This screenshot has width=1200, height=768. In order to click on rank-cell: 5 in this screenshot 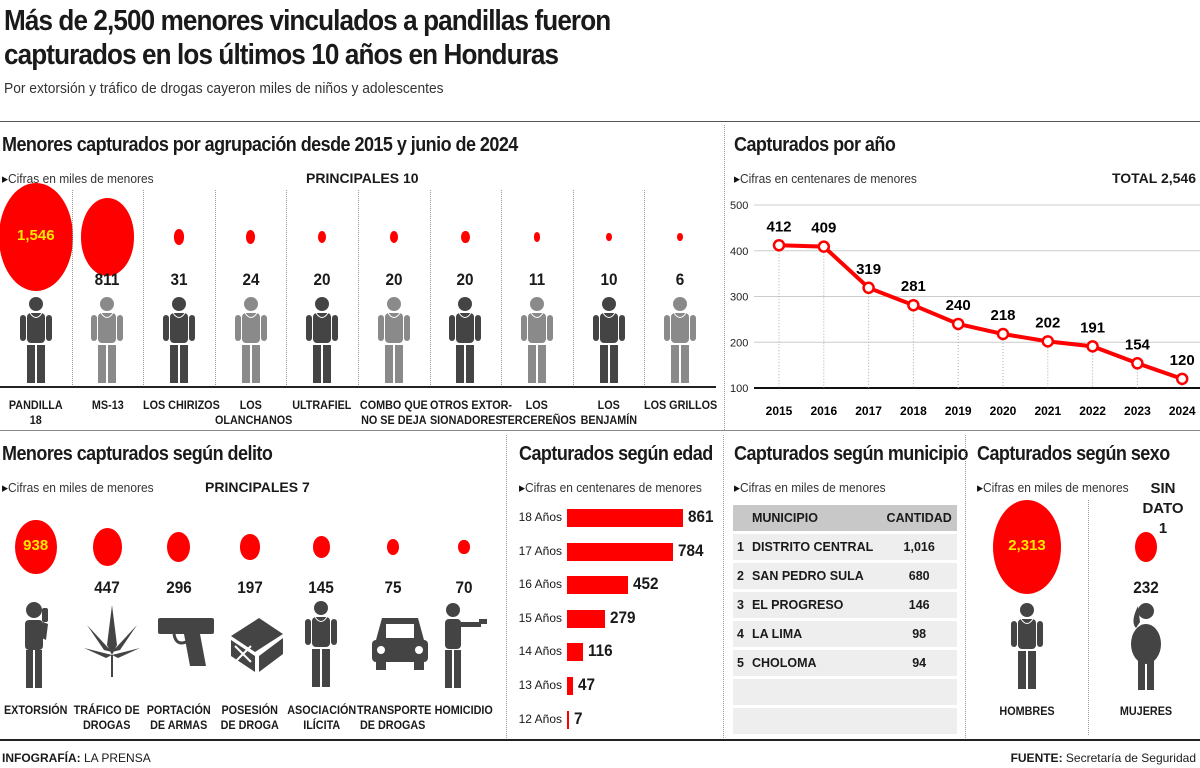, I will do `click(740, 663)`.